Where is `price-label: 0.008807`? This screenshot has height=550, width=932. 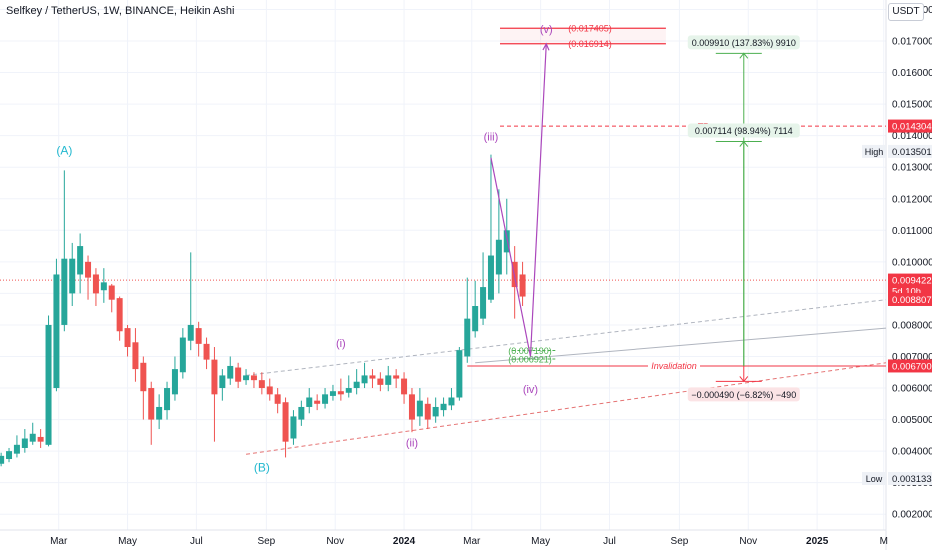
price-label: 0.008807 is located at coordinates (912, 300).